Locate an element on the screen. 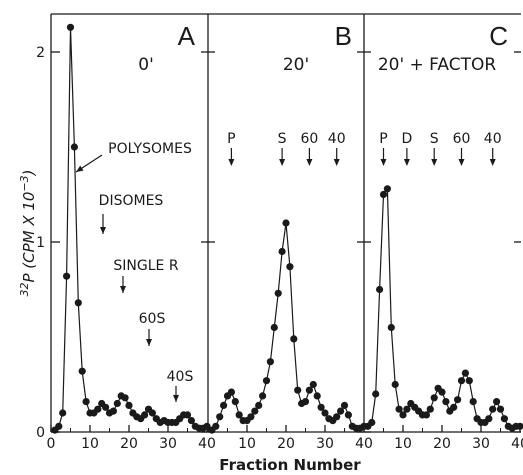  annotation-label: DISOMES is located at coordinates (131, 201).